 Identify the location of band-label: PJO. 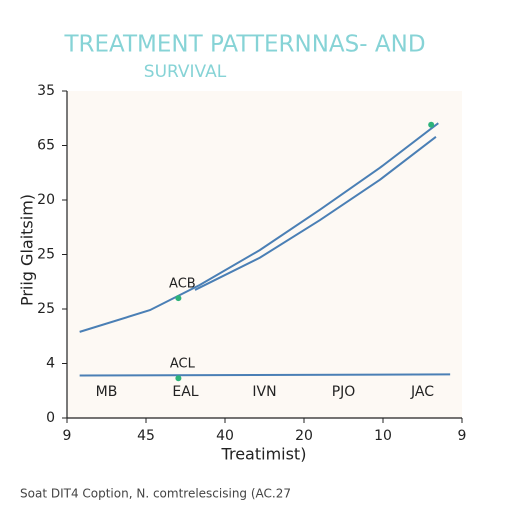
(344, 392).